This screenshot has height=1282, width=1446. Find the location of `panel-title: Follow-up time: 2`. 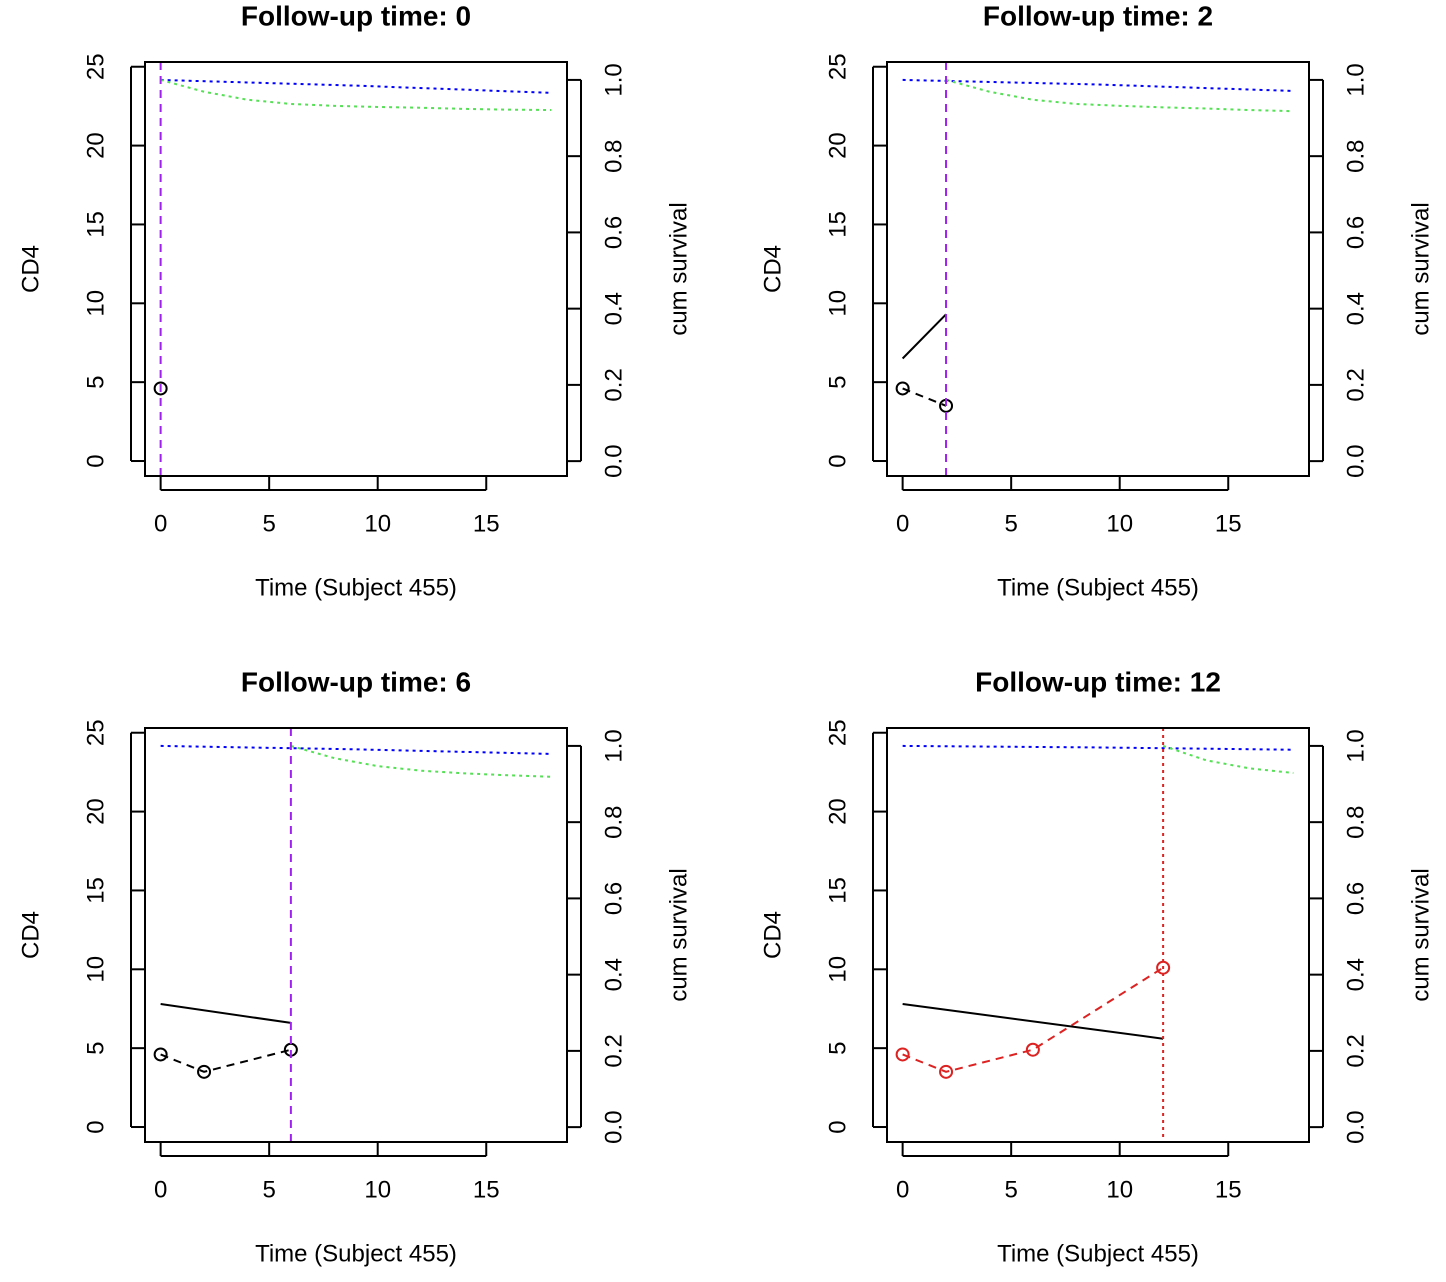

panel-title: Follow-up time: 2 is located at coordinates (1098, 15).